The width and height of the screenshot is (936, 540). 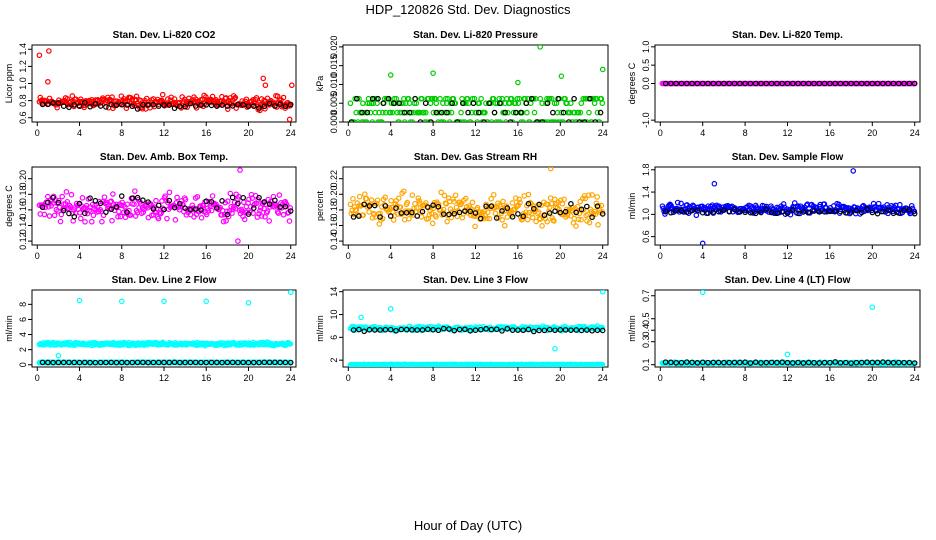 I want to click on y-tick-label: 0.14, so click(x=23, y=226).